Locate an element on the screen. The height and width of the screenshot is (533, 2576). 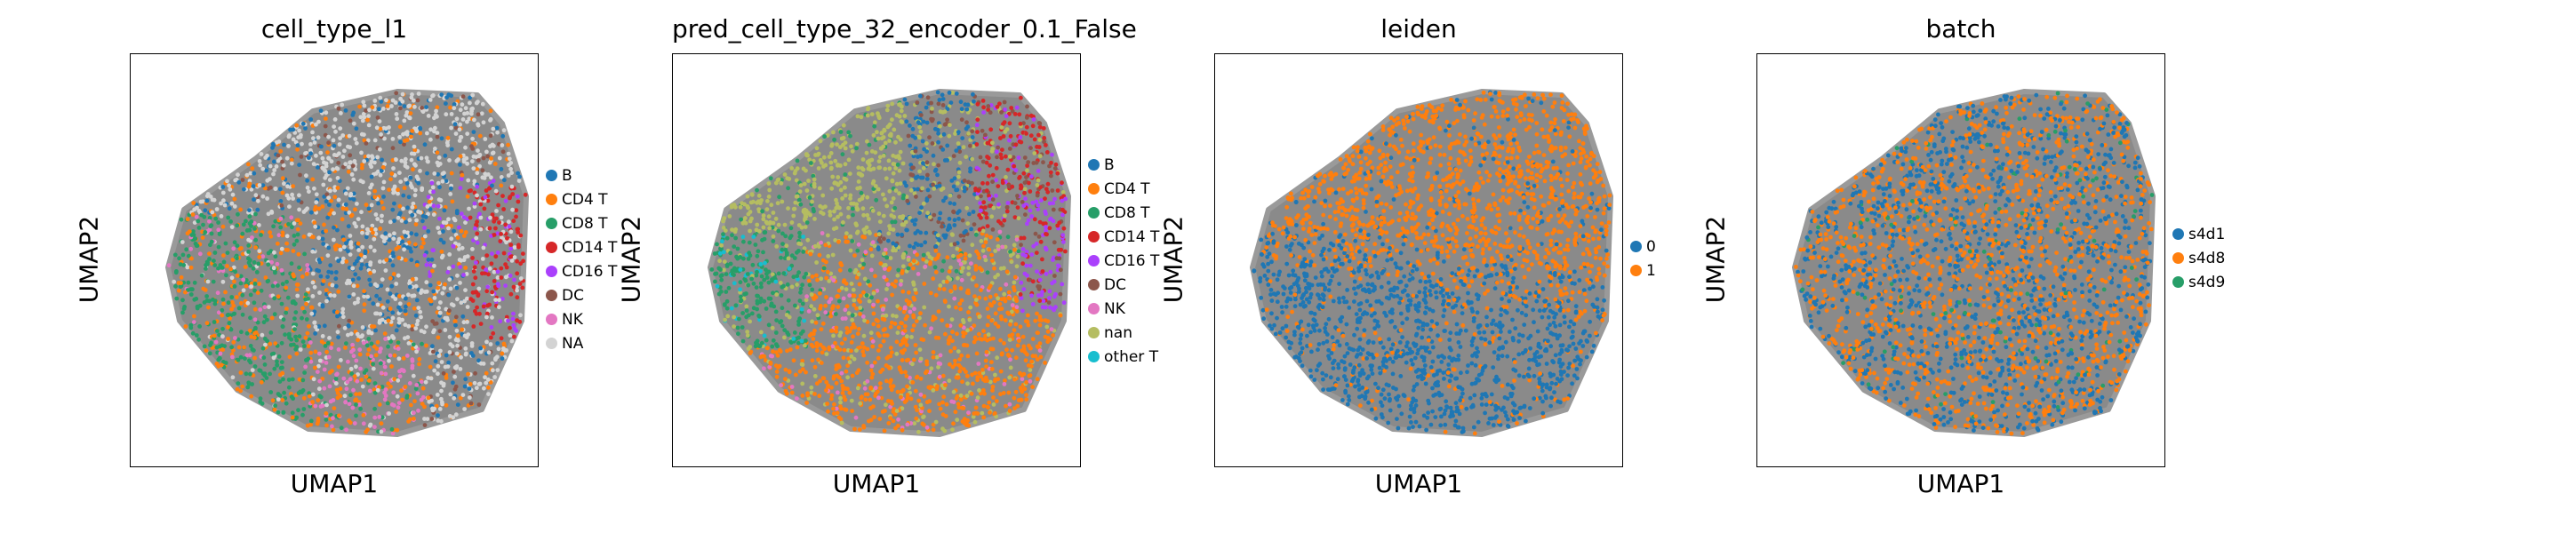
legend-item: B is located at coordinates (581, 175).